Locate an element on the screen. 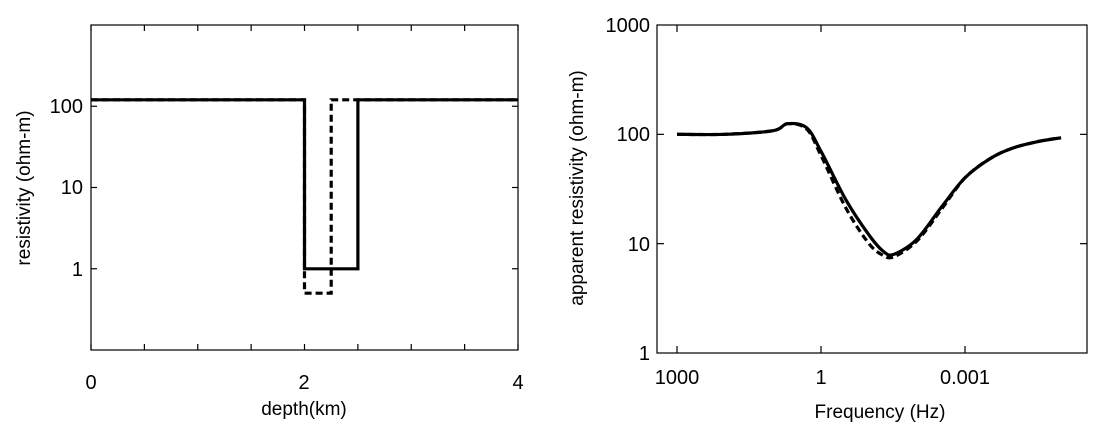  x-axis-label-left: depth(km) is located at coordinates (304, 409).